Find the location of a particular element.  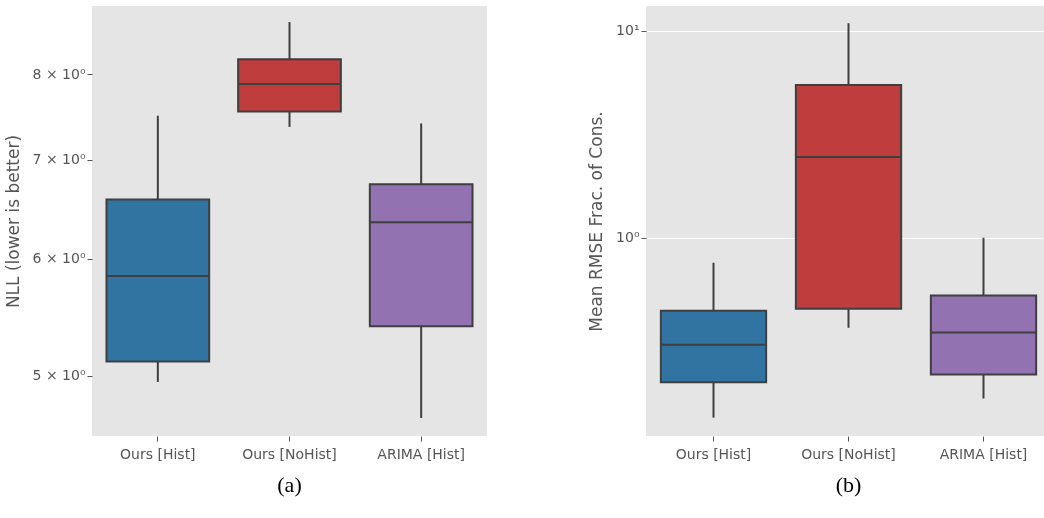

y-tick-label: 6 × 10⁰ is located at coordinates (59, 258).